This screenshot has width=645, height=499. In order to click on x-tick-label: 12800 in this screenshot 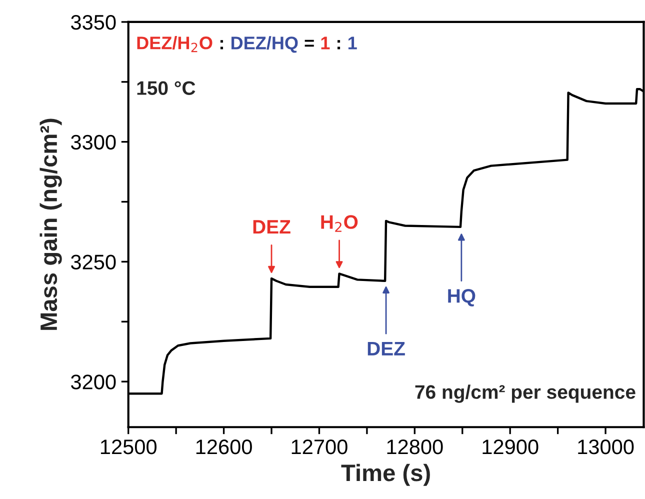, I will do `click(415, 447)`.